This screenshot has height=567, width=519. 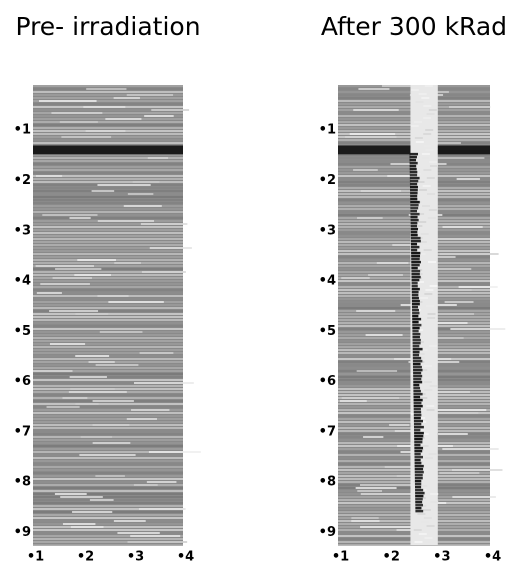 What do you see at coordinates (135, 557) in the screenshot?
I see `x-tick-label: •3` at bounding box center [135, 557].